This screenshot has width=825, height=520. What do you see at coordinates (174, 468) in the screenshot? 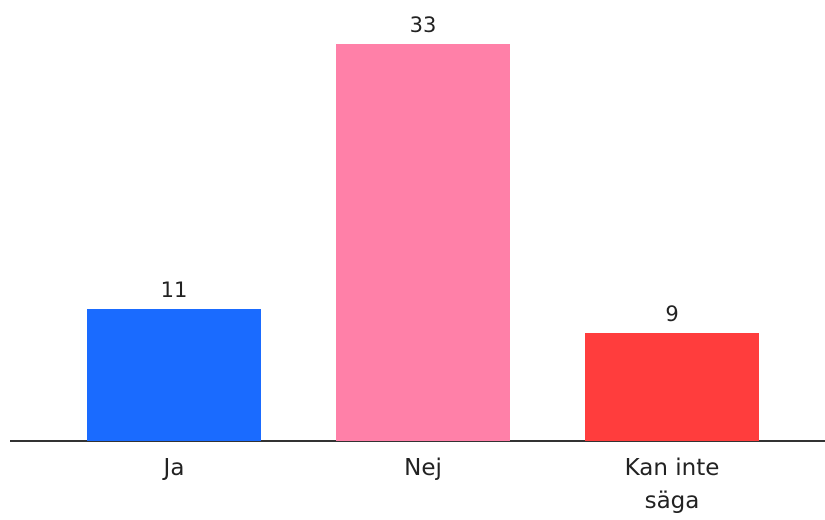
I see `x-tick-label: Ja` at bounding box center [174, 468].